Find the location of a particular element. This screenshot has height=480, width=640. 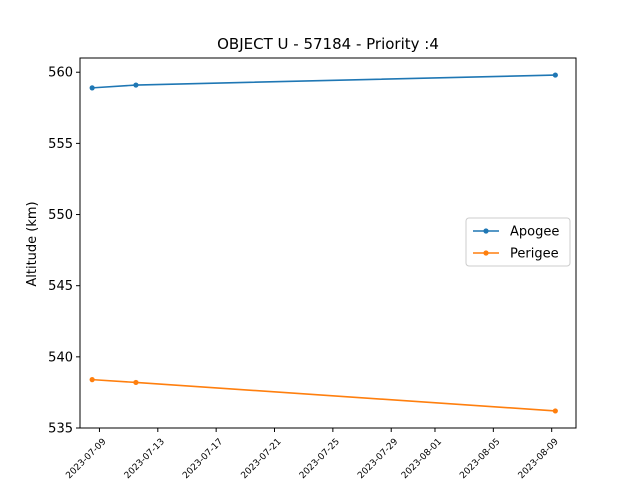

y-tick-label: 545 is located at coordinates (60, 286).